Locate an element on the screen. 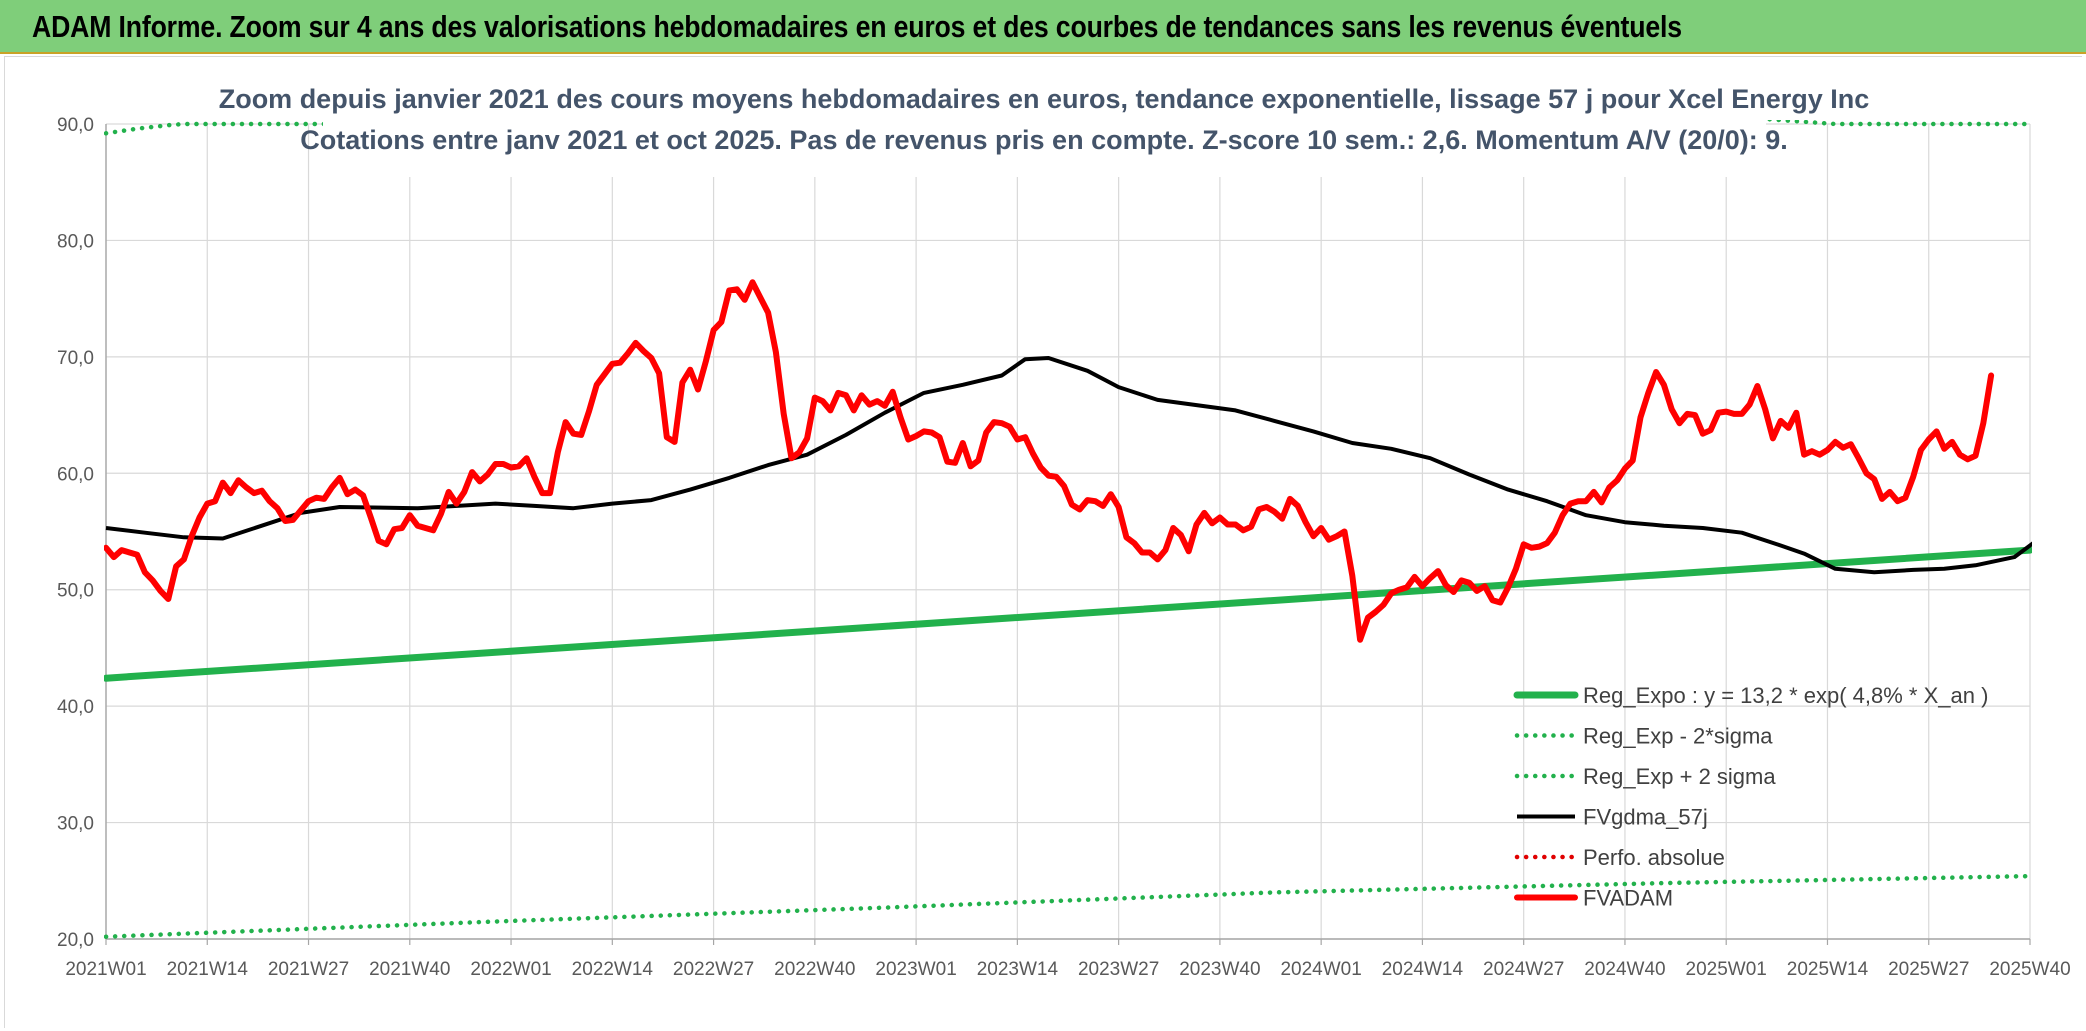  x-tick-label: 2021W14 is located at coordinates (208, 969).